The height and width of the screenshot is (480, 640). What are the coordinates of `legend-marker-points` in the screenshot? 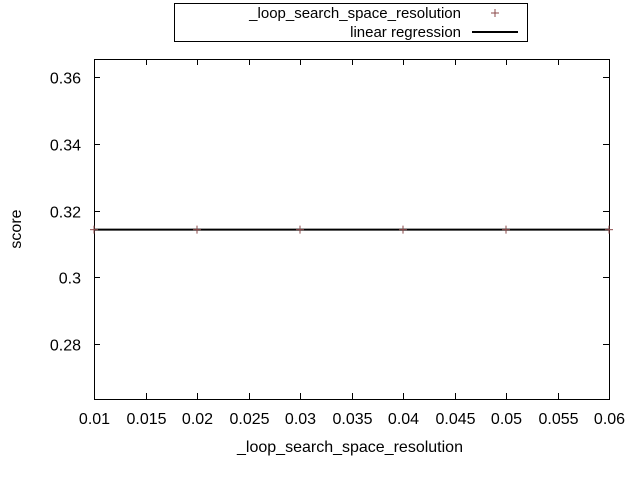 It's located at (495, 13).